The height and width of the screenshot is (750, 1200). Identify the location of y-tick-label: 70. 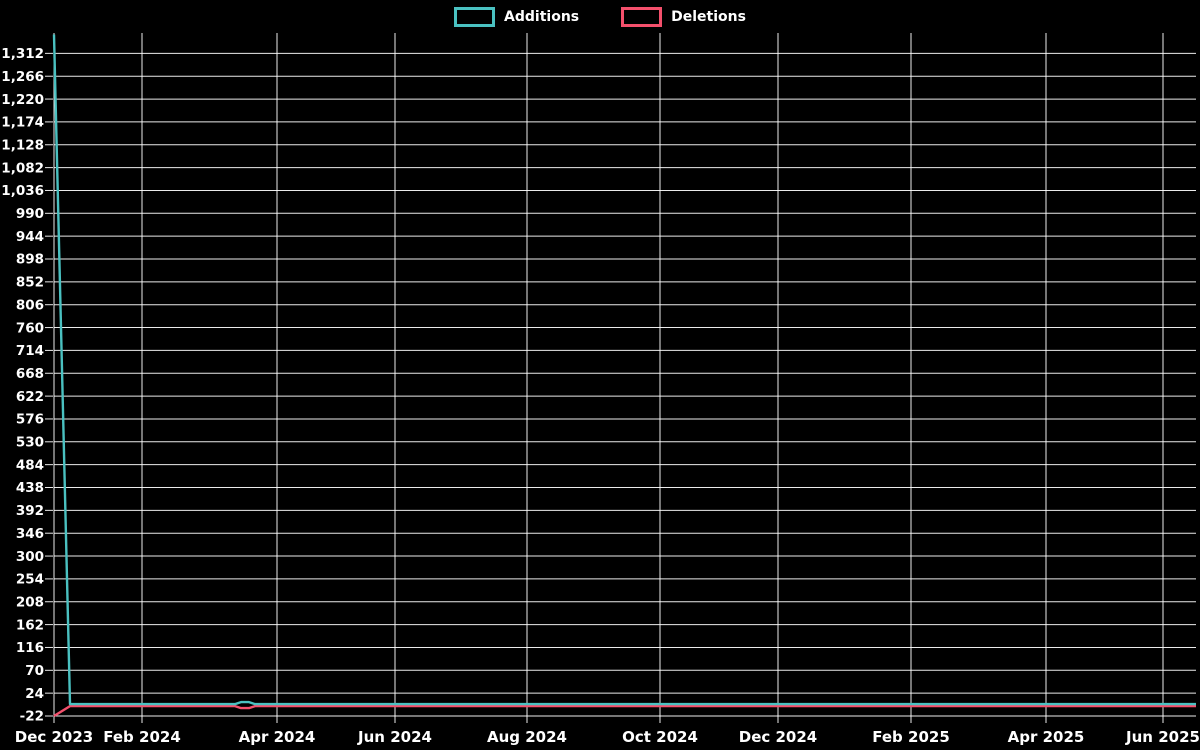
(34, 671).